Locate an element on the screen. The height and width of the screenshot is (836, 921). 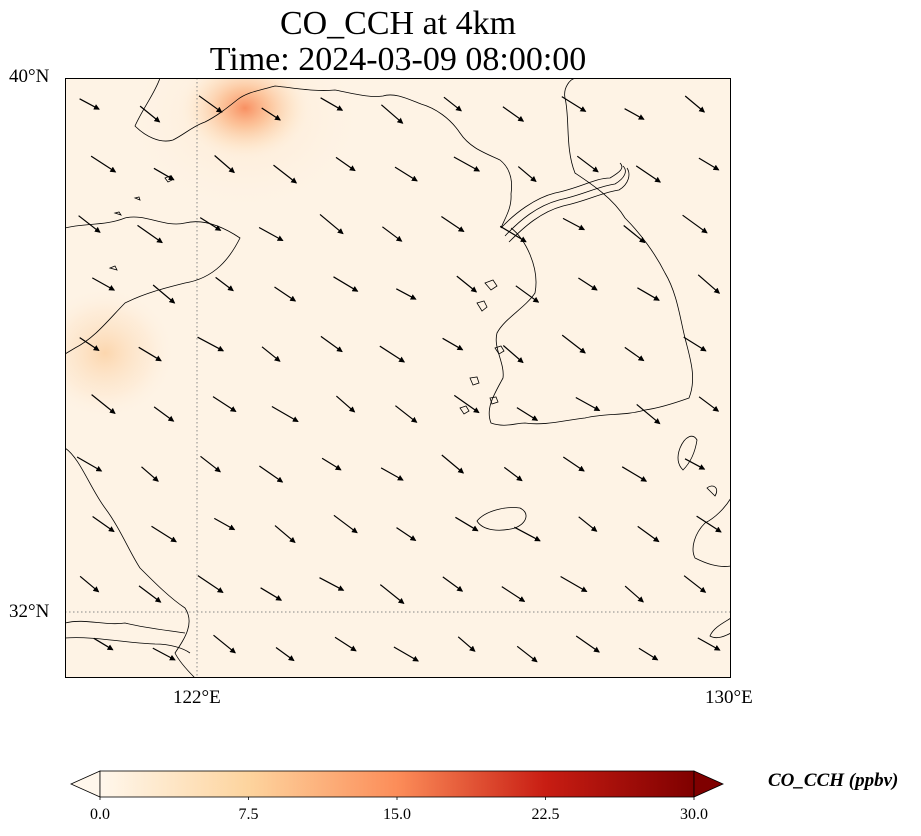
jeju-island is located at coordinates (501, 519).